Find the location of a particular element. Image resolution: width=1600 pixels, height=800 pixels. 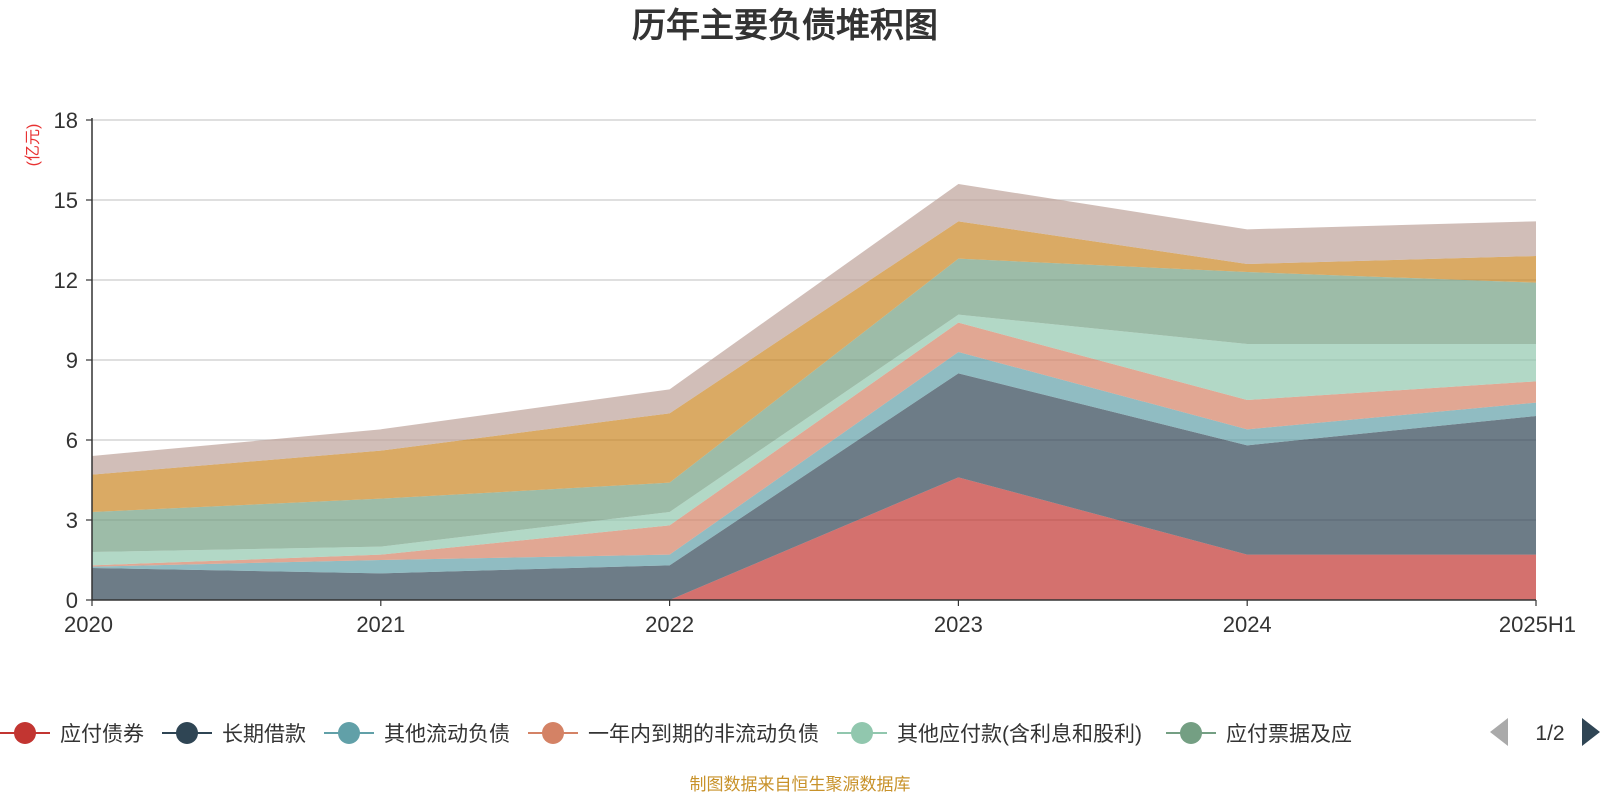

x-tick-label: 2025H1 is located at coordinates (1537, 624).